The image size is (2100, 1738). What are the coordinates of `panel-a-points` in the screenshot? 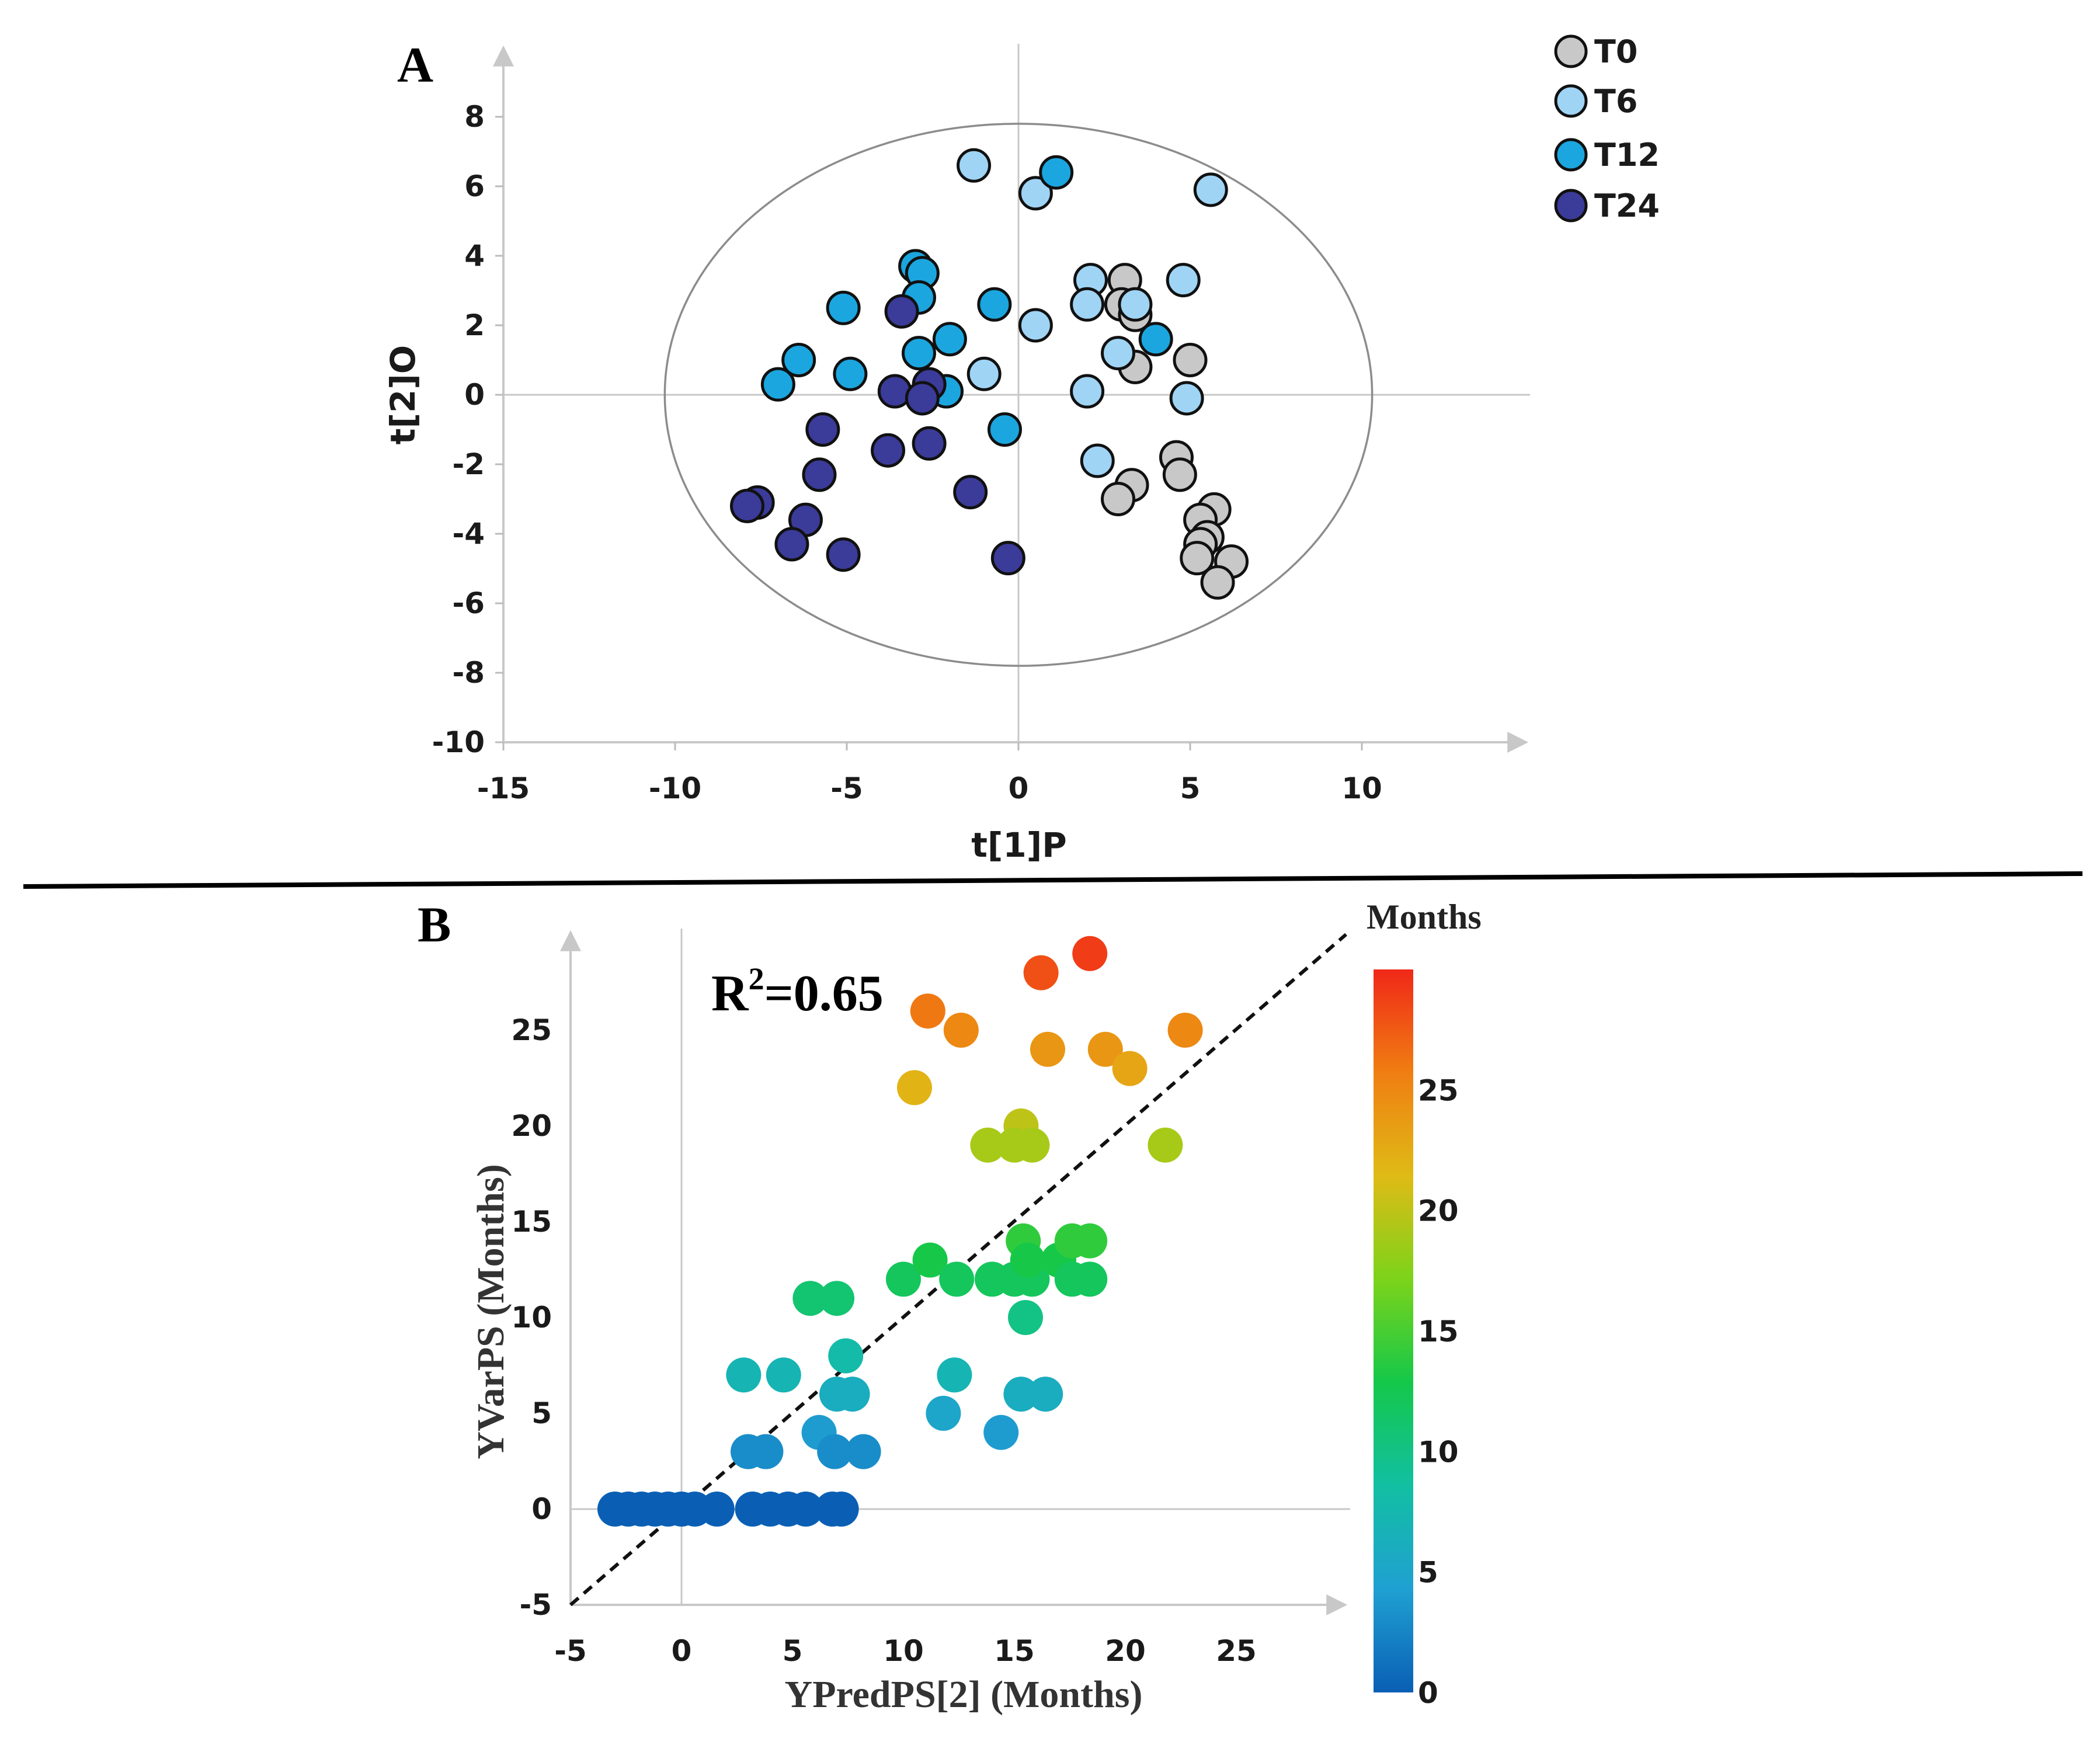 It's located at (989, 374).